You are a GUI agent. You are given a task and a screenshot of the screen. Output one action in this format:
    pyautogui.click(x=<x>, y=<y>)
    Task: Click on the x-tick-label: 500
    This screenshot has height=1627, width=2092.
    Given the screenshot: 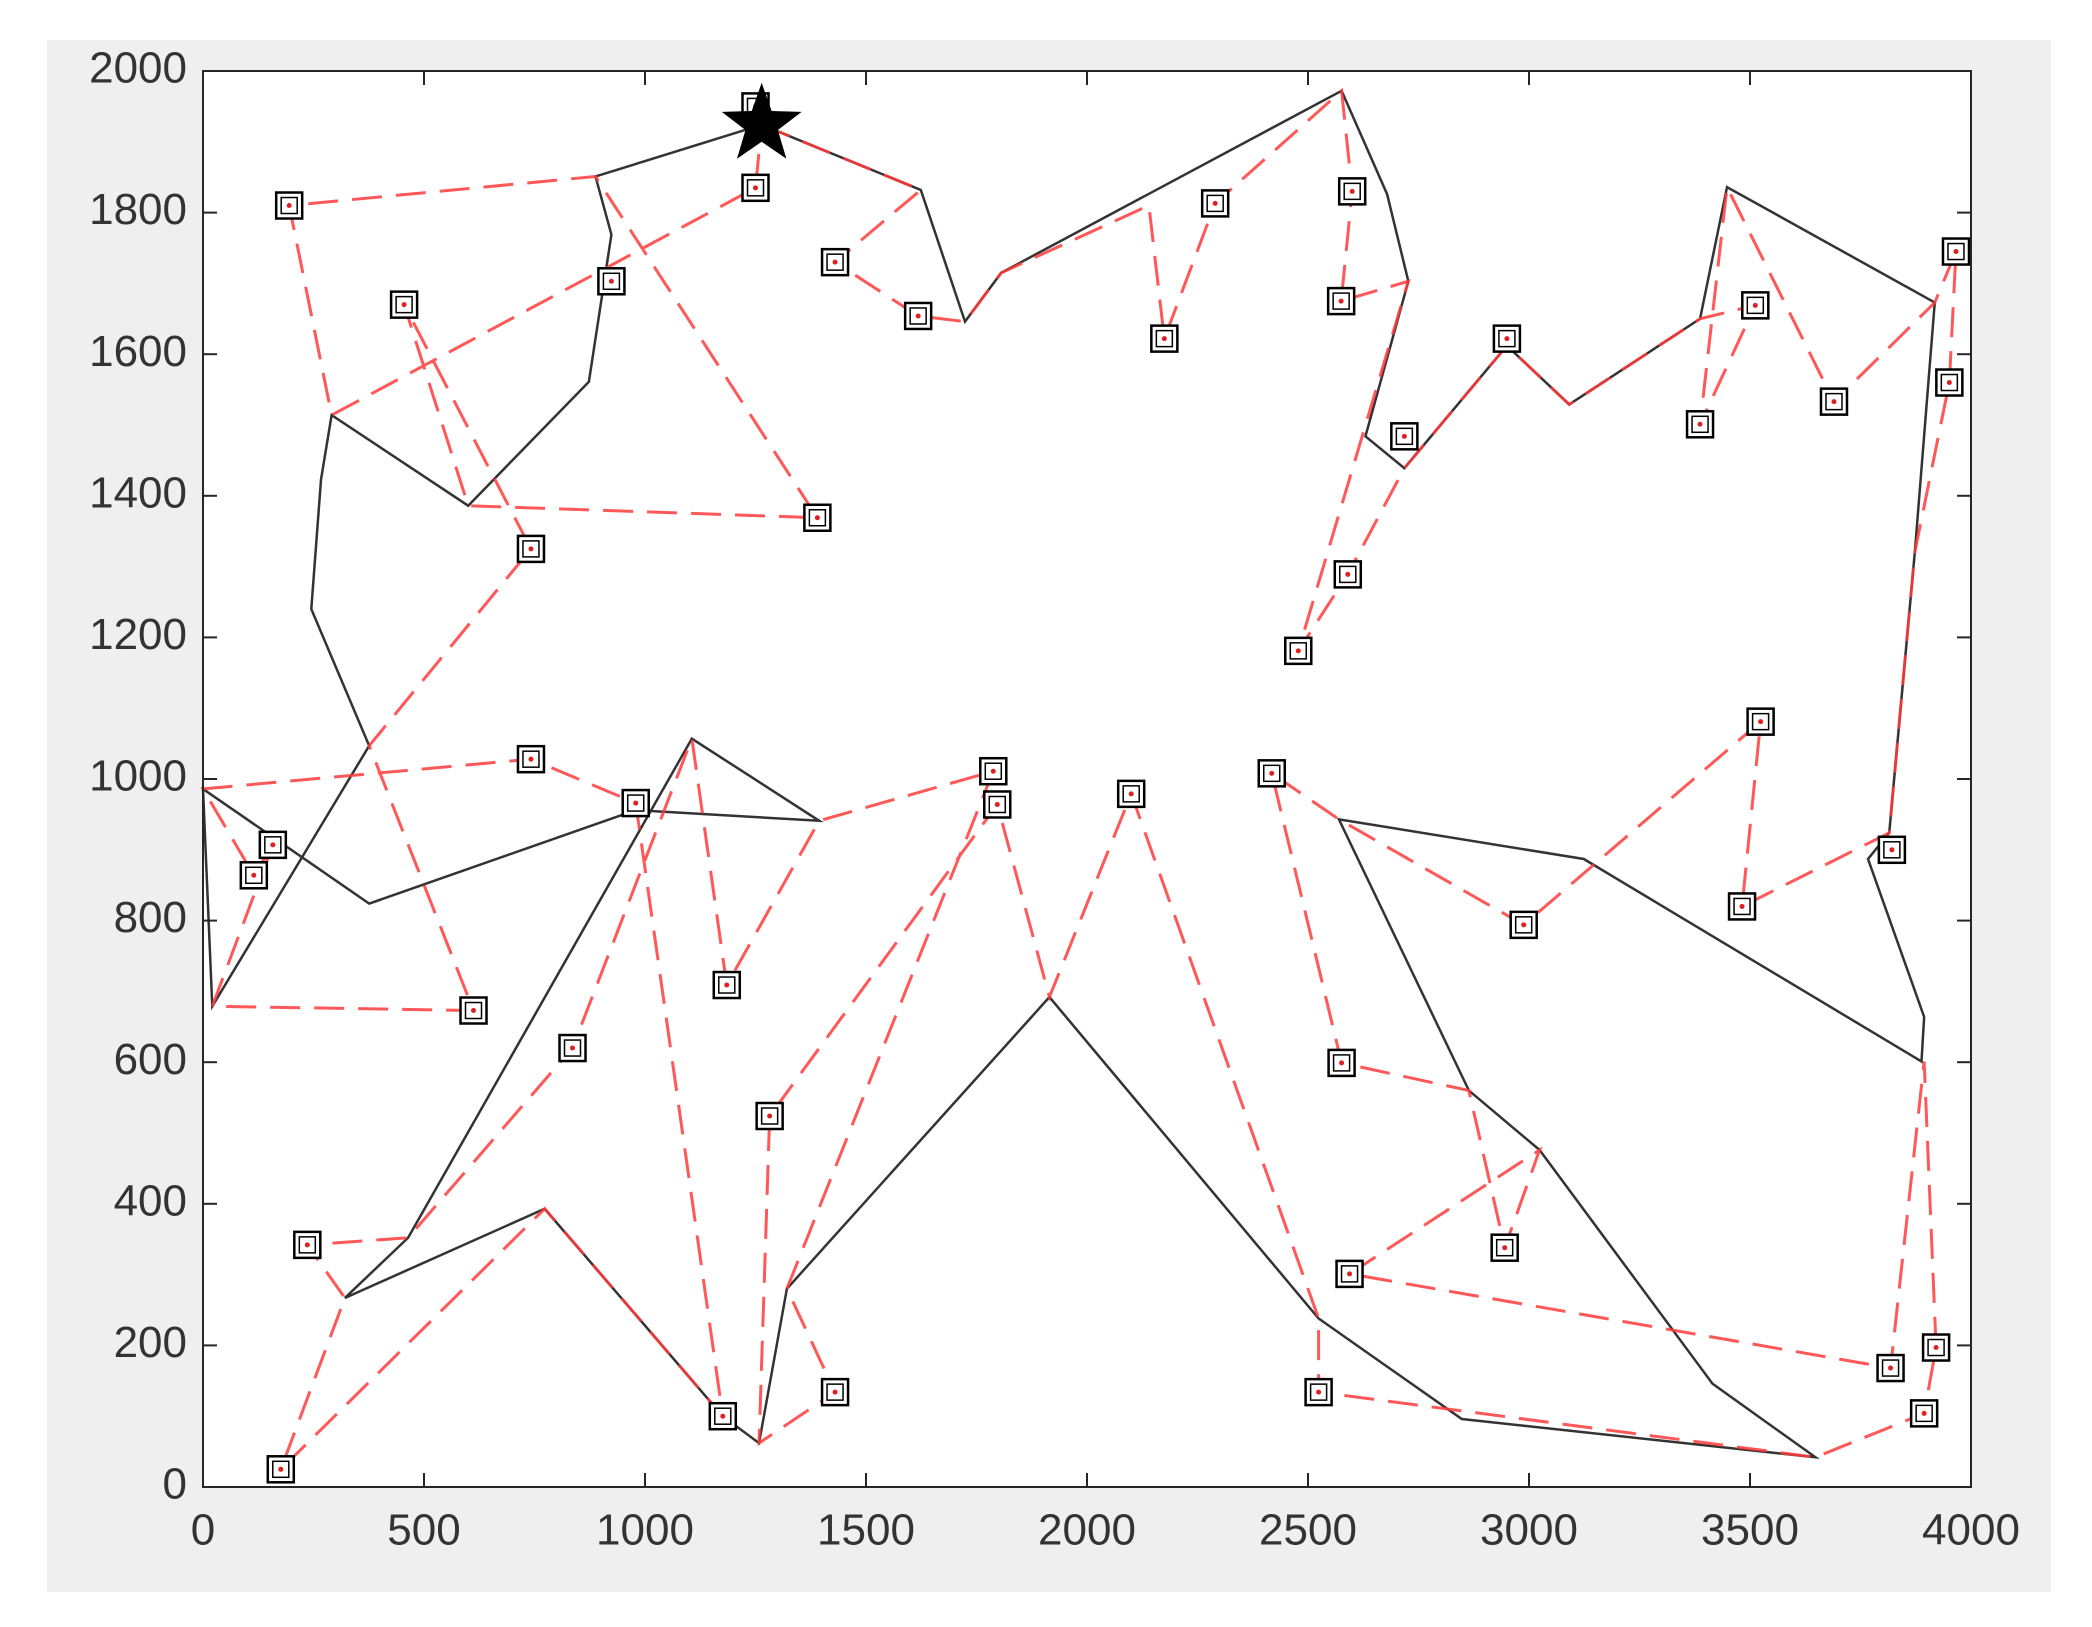 What is the action you would take?
    pyautogui.click(x=423, y=1530)
    